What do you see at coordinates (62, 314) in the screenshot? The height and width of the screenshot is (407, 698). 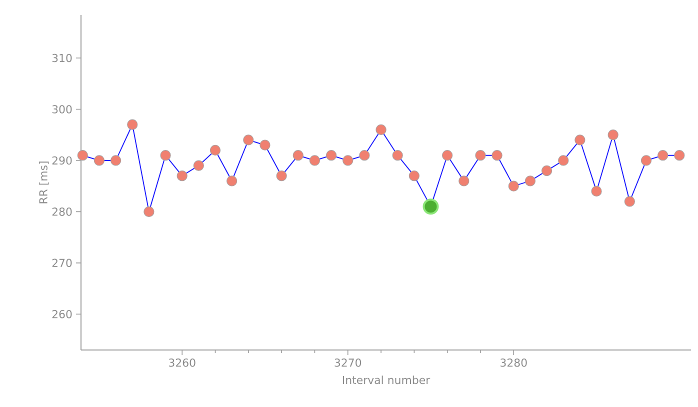 I see `y-tick-label: 260` at bounding box center [62, 314].